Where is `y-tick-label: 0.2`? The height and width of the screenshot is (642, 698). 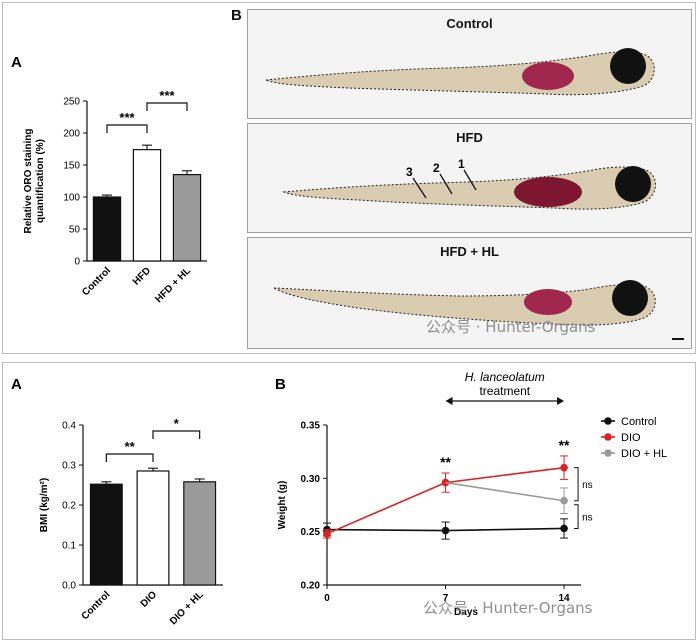 y-tick-label: 0.2 is located at coordinates (69, 506).